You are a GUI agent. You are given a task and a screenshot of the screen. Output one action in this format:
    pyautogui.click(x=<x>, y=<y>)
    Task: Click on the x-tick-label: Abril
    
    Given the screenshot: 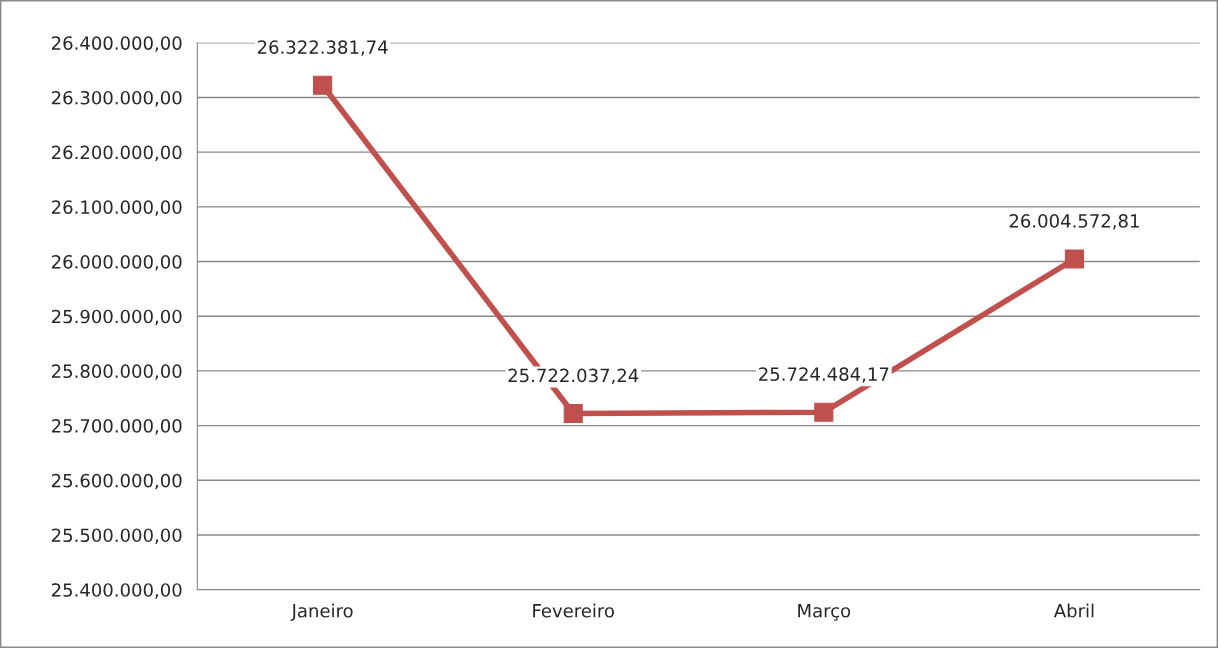 What is the action you would take?
    pyautogui.click(x=1073, y=610)
    